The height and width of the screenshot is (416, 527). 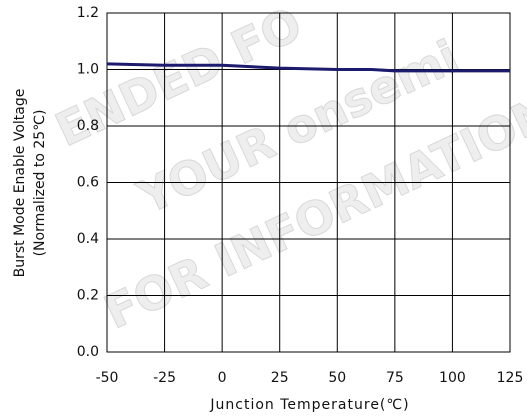 I want to click on x-tick-label: -50, so click(x=107, y=378).